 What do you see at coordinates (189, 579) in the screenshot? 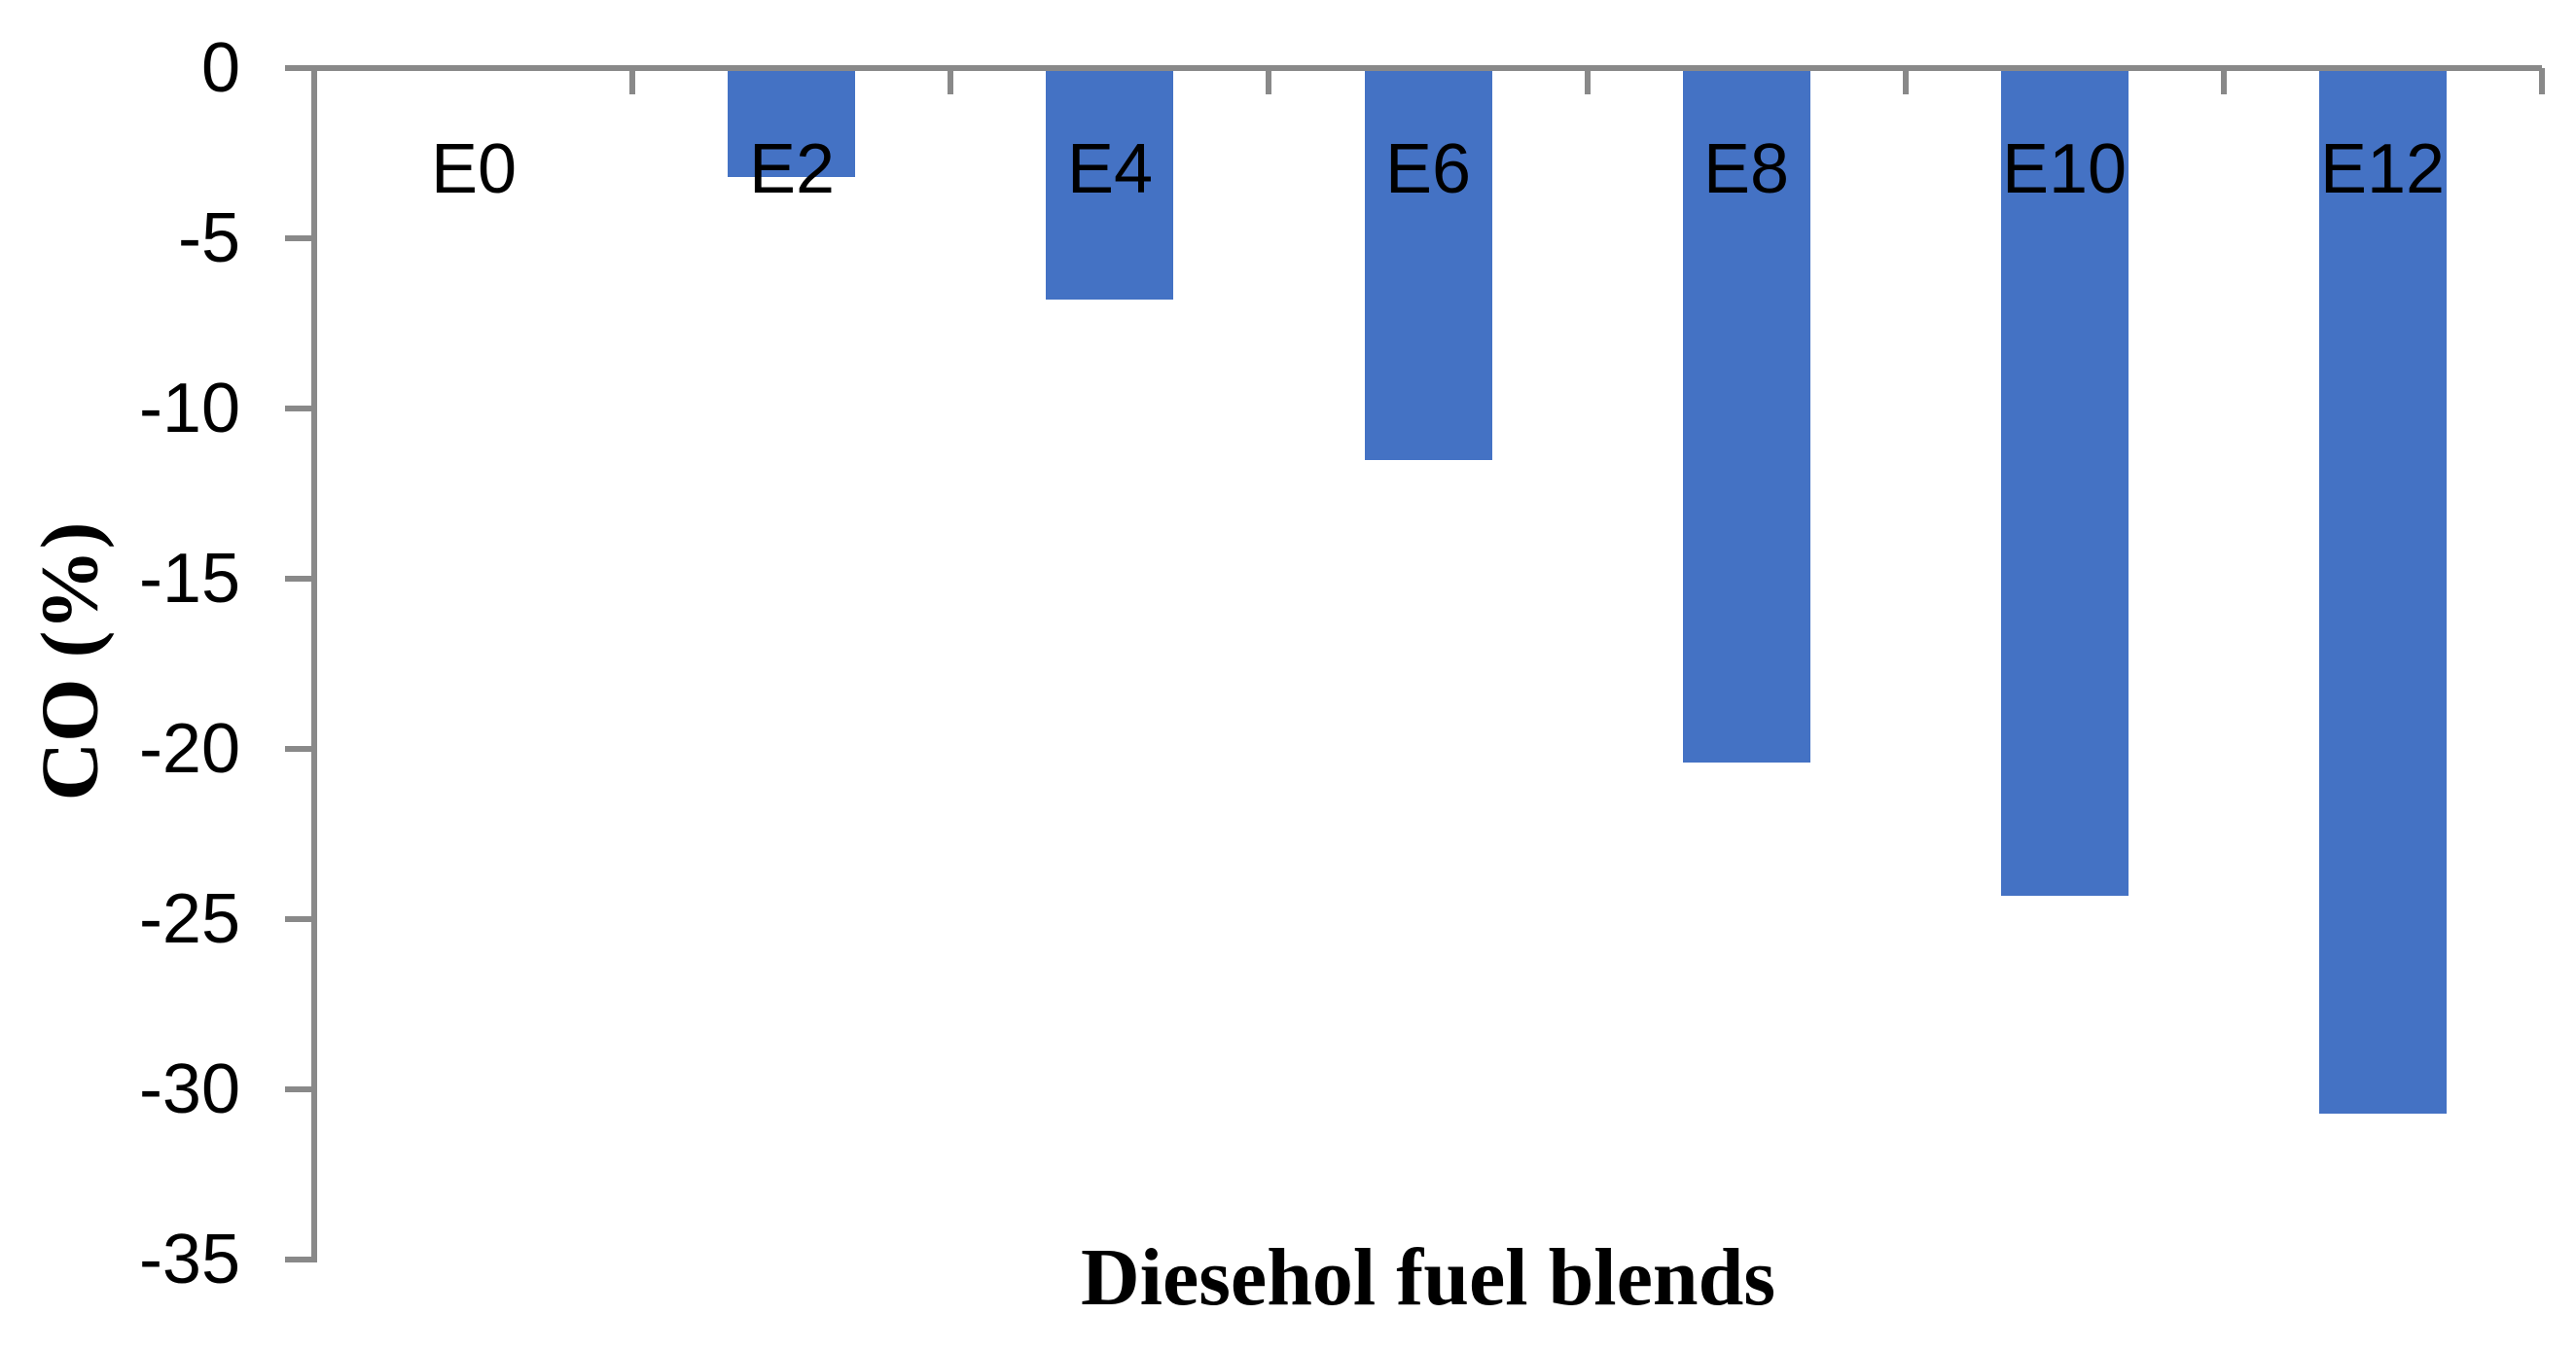
I see `y-tick-label: -15` at bounding box center [189, 579].